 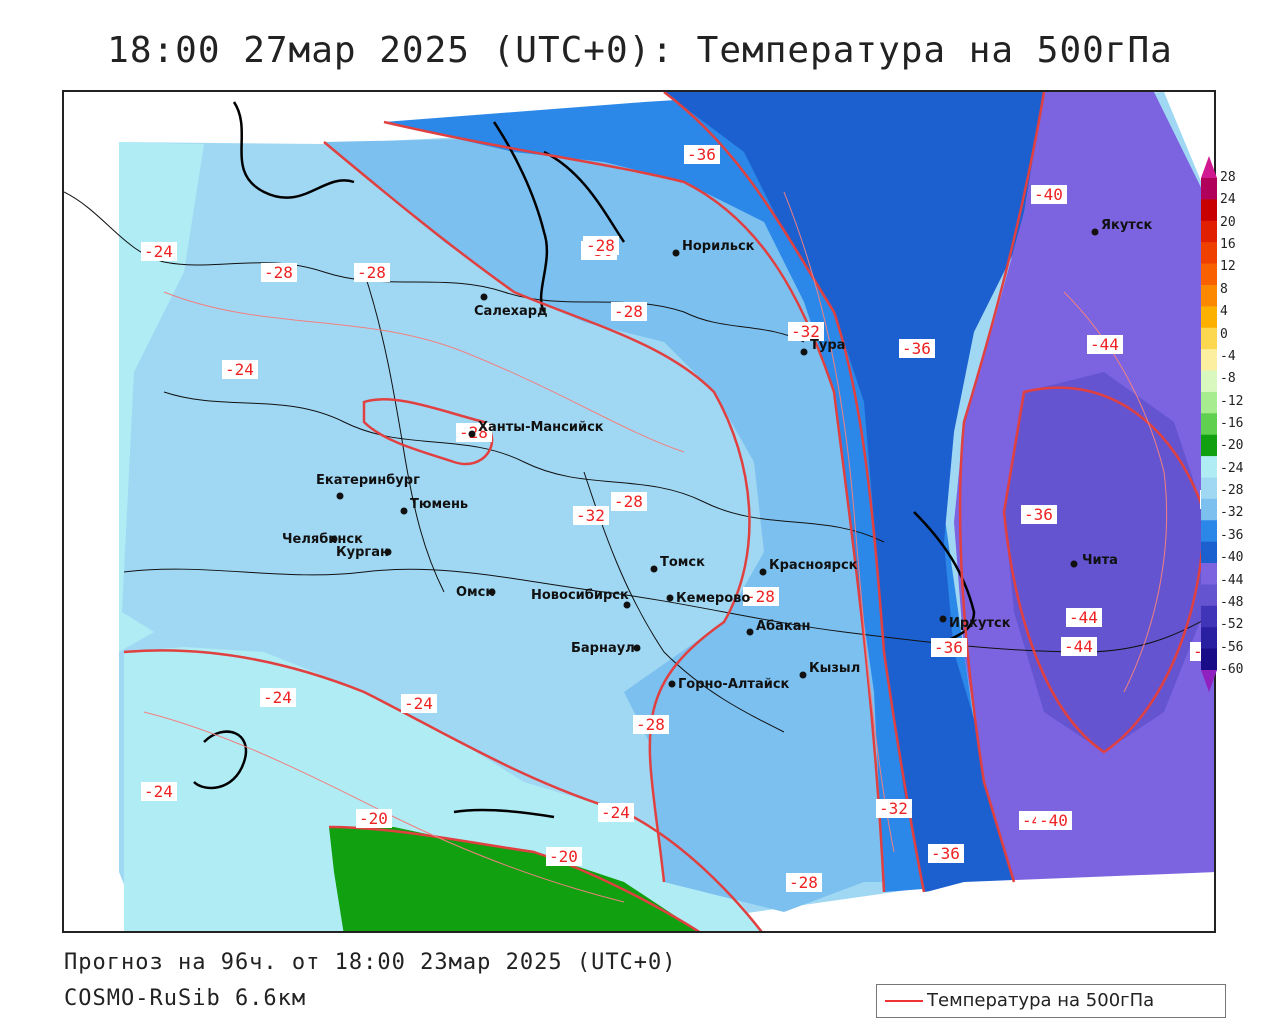 I want to click on isotherm-label: -36, so click(x=1039, y=514).